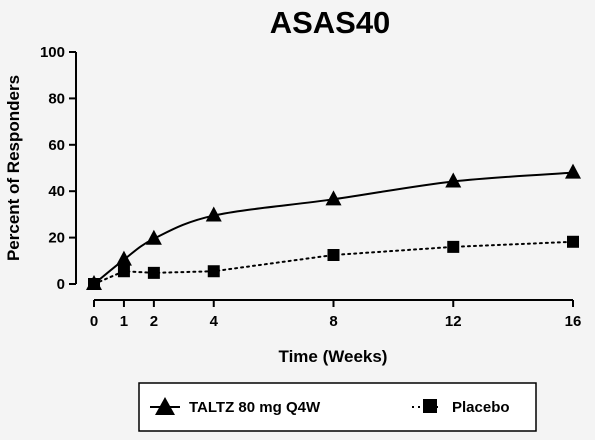 The width and height of the screenshot is (595, 440). Describe the element at coordinates (124, 321) in the screenshot. I see `x-tick-label: 1` at that location.